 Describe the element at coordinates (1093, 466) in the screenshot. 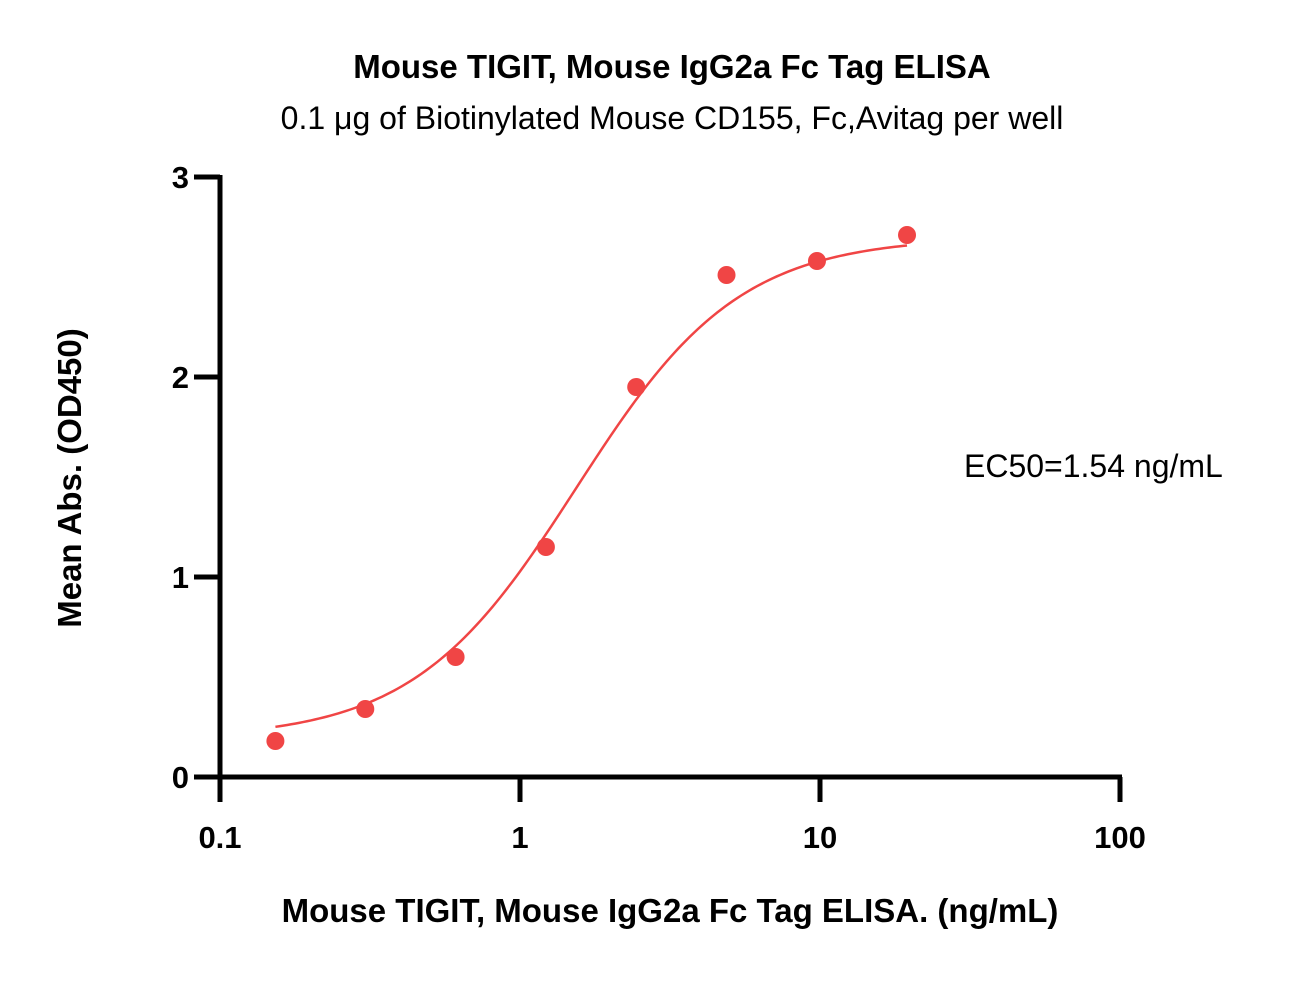

I see `ec50-annotation: EC50=1.54 ng/mL` at that location.